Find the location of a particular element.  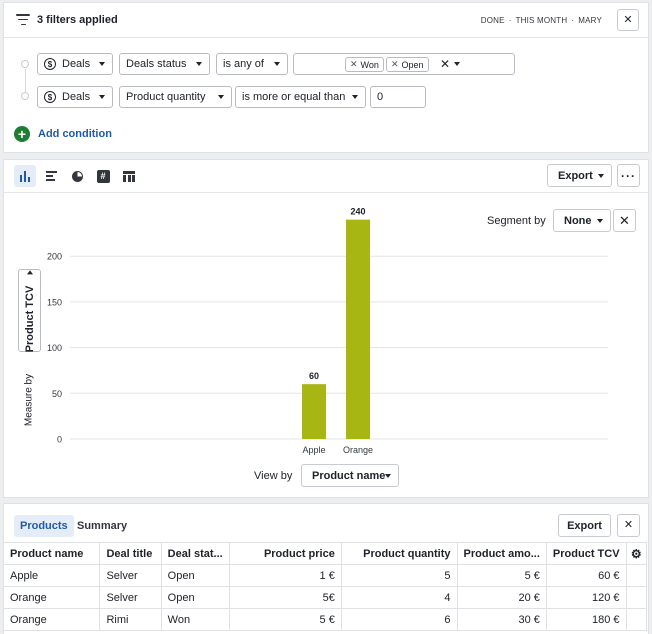

field-select-2: Product quantity is located at coordinates (175, 97).